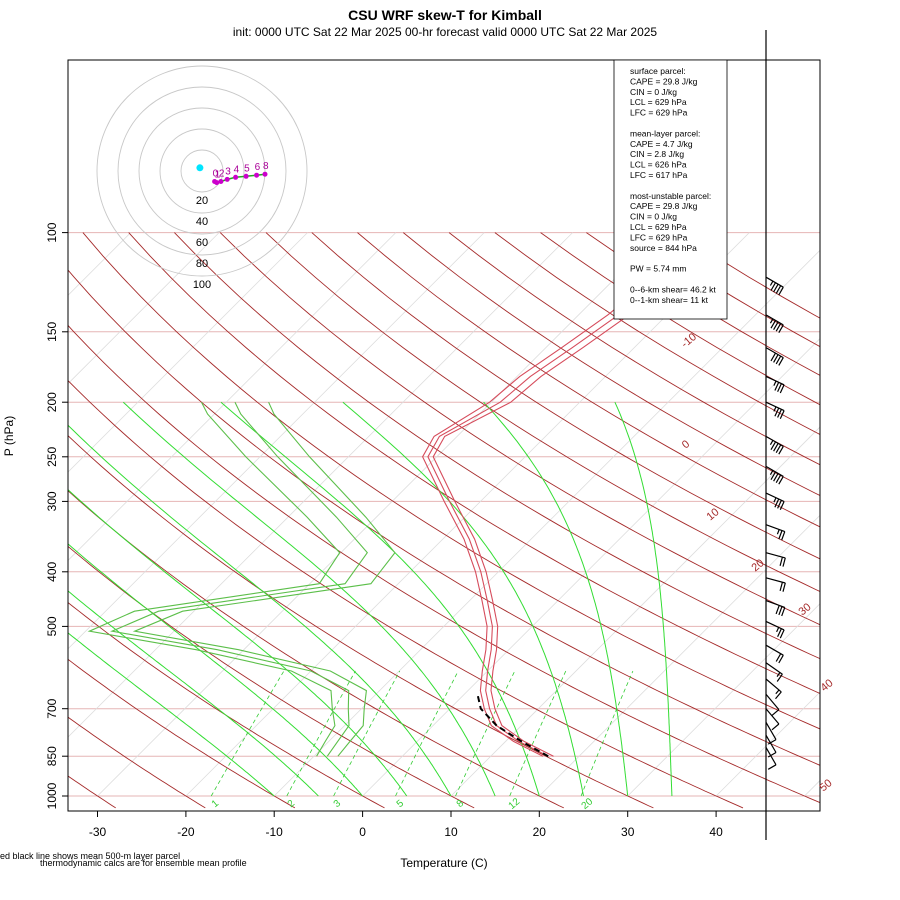 The image size is (900, 900). Describe the element at coordinates (202, 171) in the screenshot. I see `hodograph-ring` at that location.